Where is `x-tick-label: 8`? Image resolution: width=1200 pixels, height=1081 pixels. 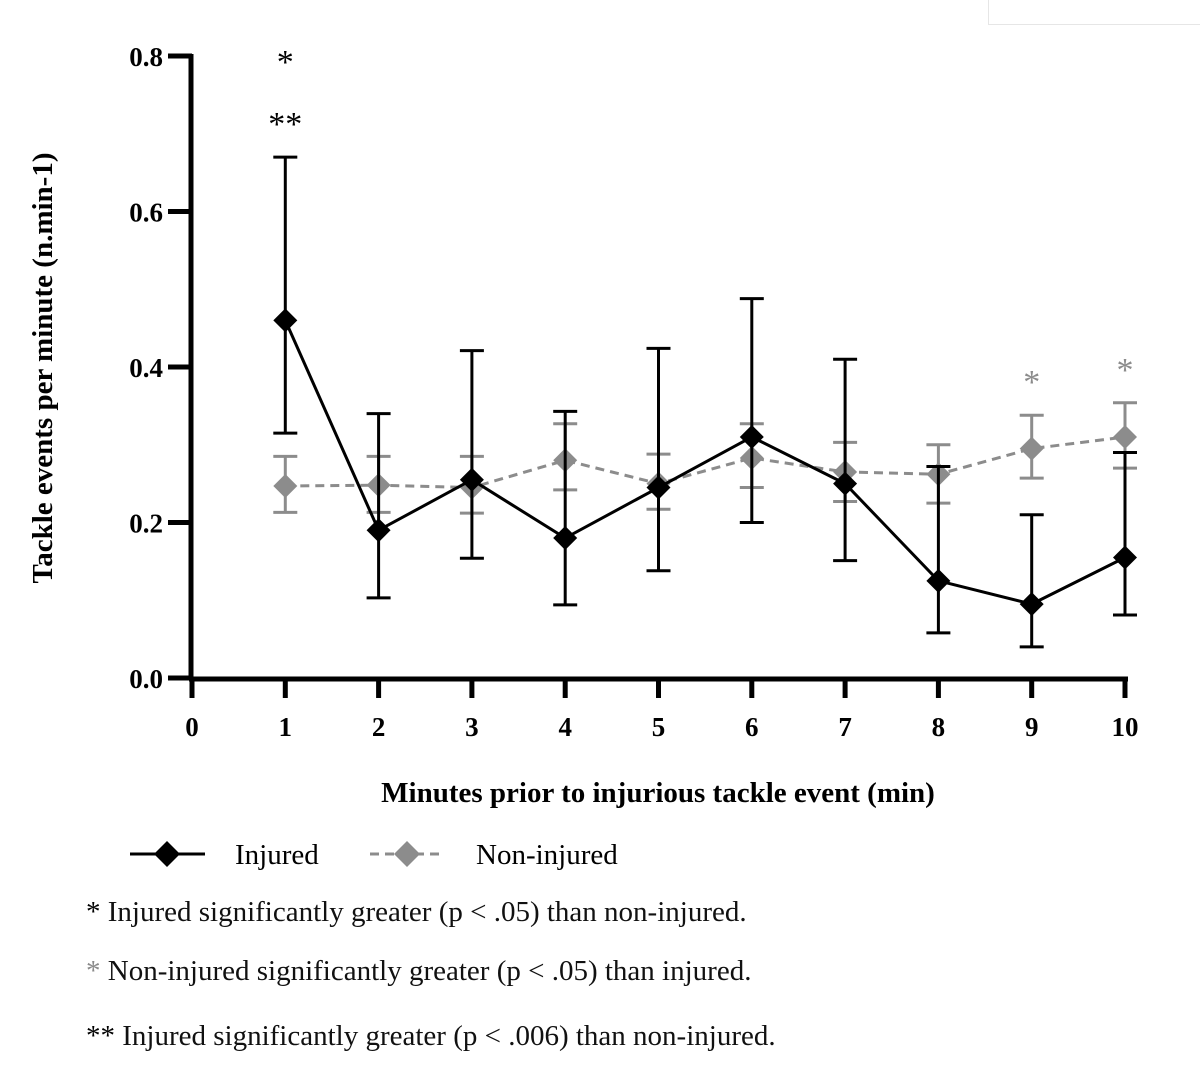
x-tick-label: 8 is located at coordinates (939, 727).